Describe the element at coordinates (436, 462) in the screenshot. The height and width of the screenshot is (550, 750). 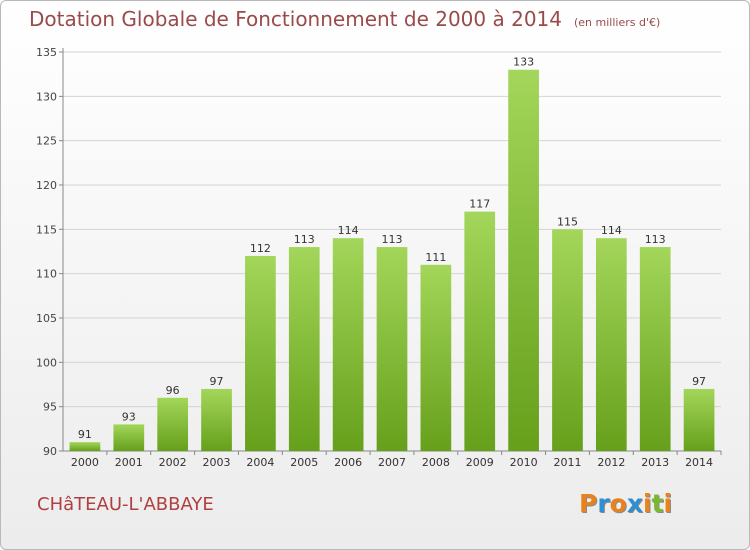
I see `x-tick-label: 2008` at that location.